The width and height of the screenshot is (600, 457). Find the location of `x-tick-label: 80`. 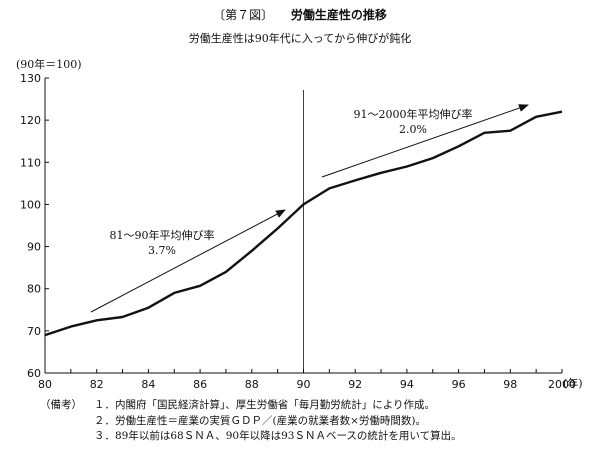

x-tick-label: 80 is located at coordinates (45, 384).